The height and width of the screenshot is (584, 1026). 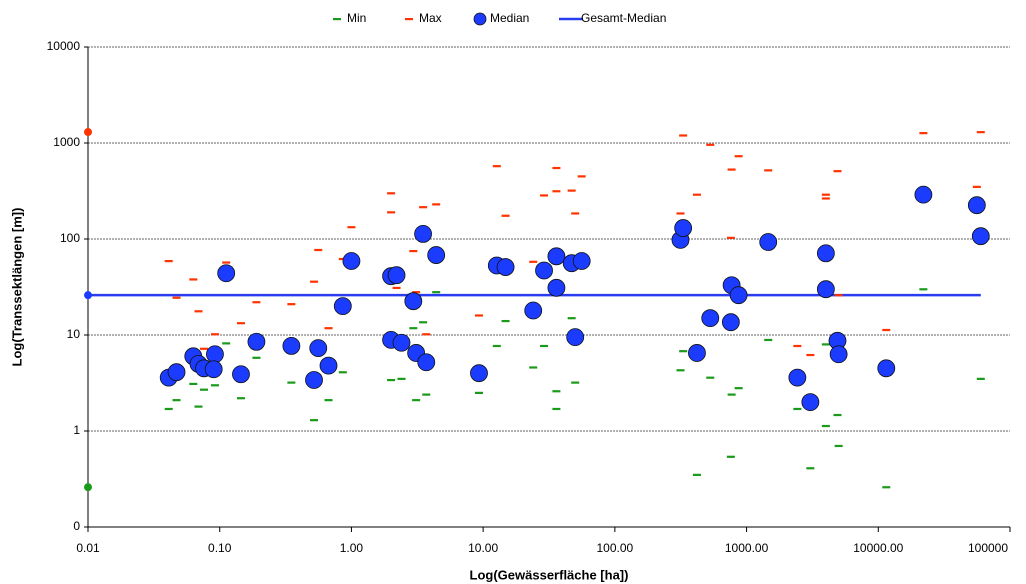 I want to click on legend-label: Median, so click(x=509, y=18).